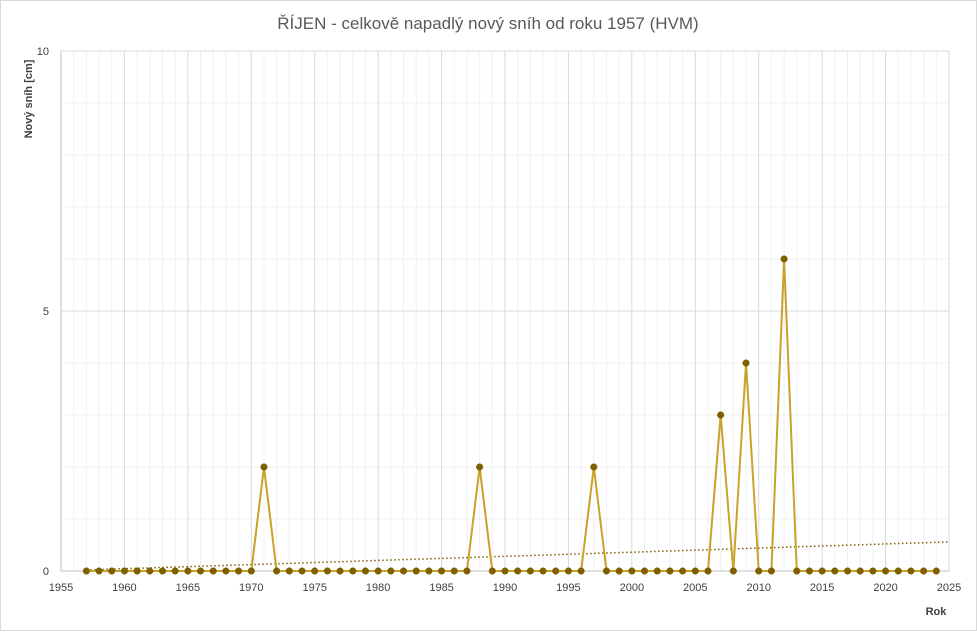  What do you see at coordinates (61, 588) in the screenshot?
I see `x-tick-label: 1955` at bounding box center [61, 588].